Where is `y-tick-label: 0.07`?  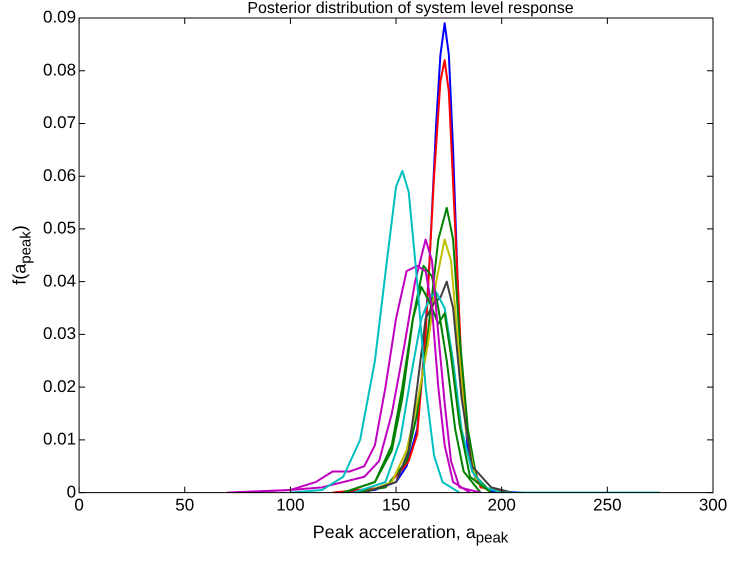
y-tick-label: 0.07 is located at coordinates (59, 122).